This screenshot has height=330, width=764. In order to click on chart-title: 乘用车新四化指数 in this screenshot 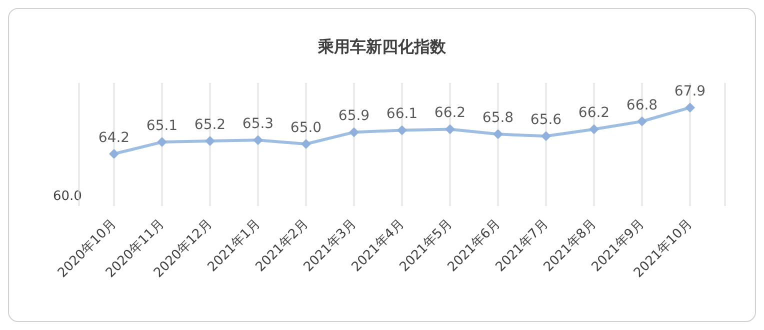, I will do `click(381, 47)`.